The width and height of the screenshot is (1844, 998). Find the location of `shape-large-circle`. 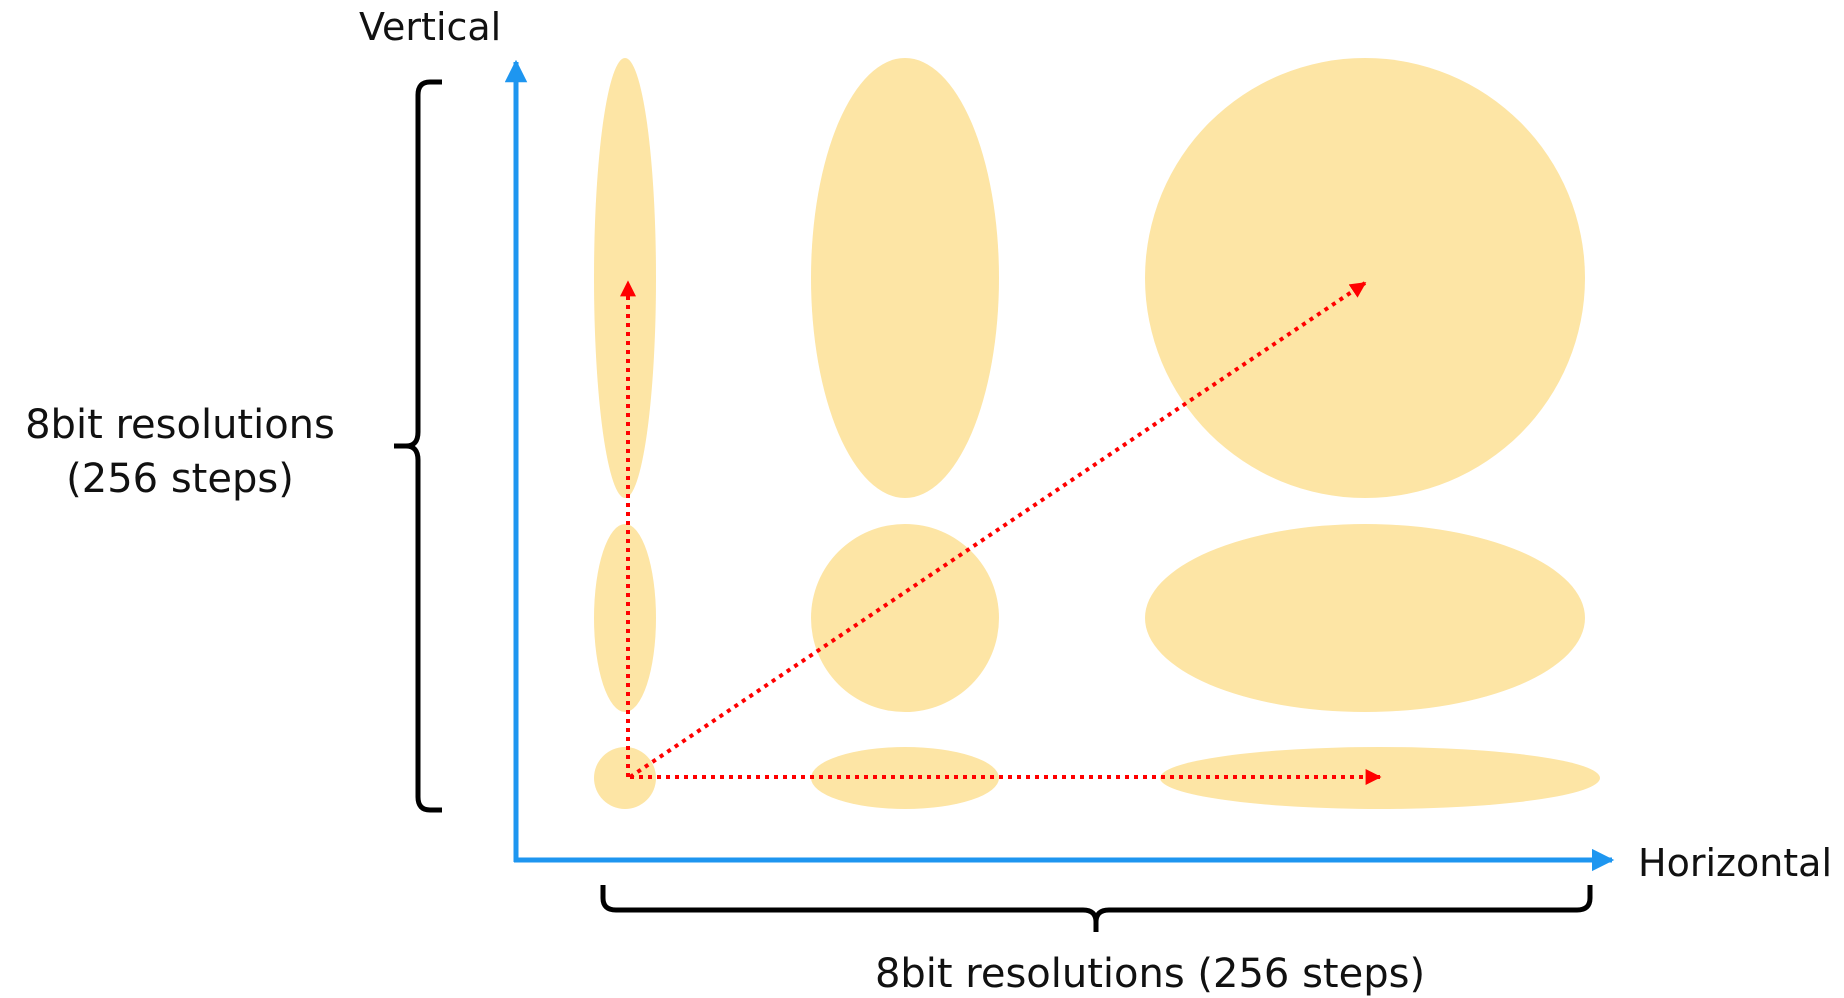

shape-large-circle is located at coordinates (1365, 278).